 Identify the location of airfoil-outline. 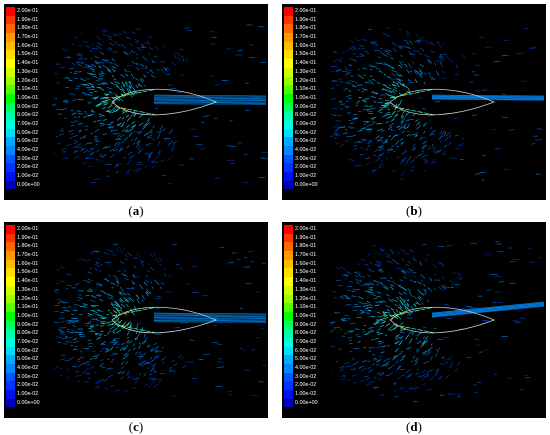
(442, 102).